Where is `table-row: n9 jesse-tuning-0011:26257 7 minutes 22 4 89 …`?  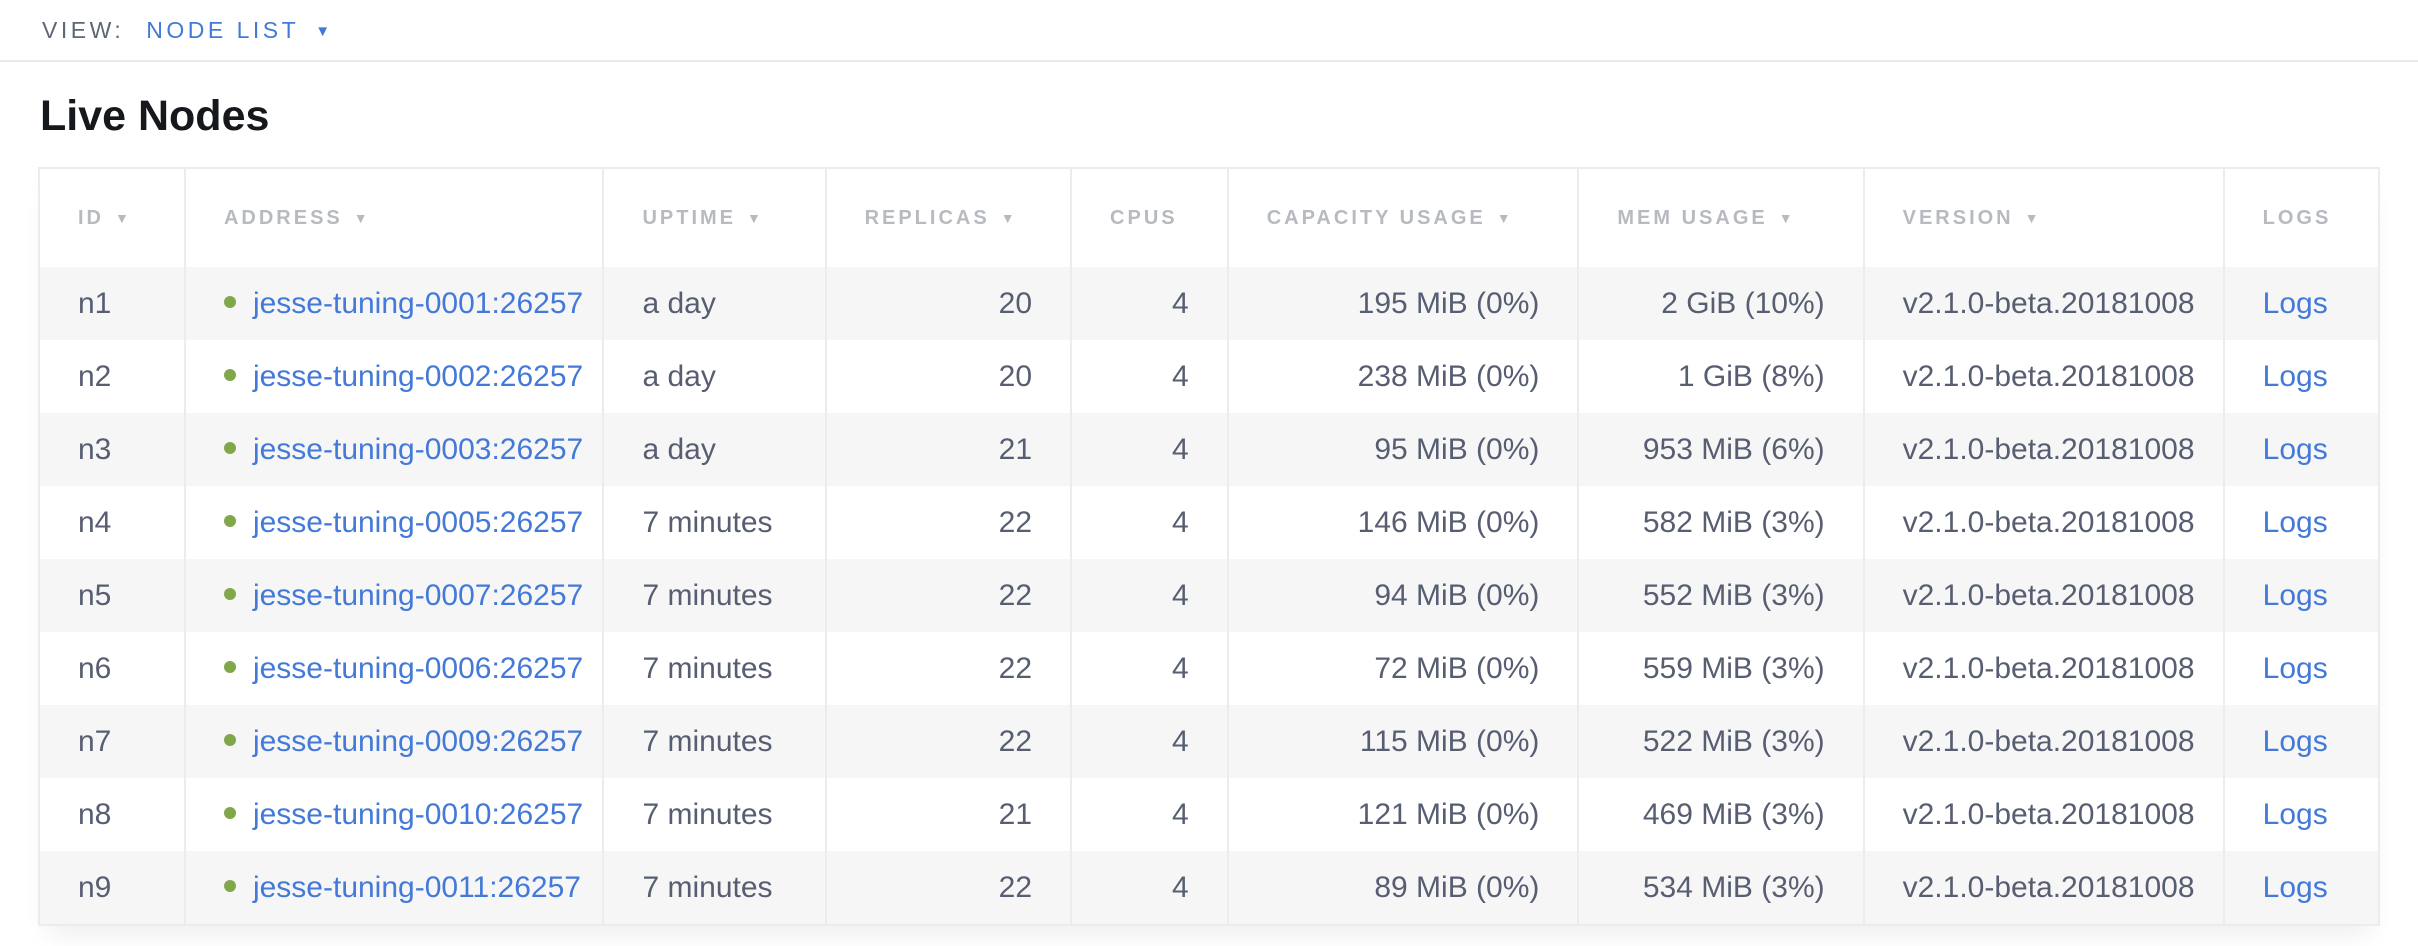
table-row: n9 jesse-tuning-0011:26257 7 minutes 22 4 89 … is located at coordinates (1209, 888).